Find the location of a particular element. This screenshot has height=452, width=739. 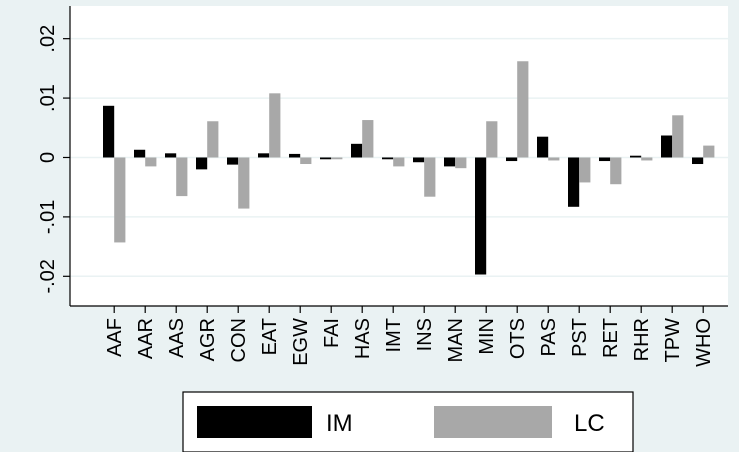

bar-im-pst is located at coordinates (574, 182).